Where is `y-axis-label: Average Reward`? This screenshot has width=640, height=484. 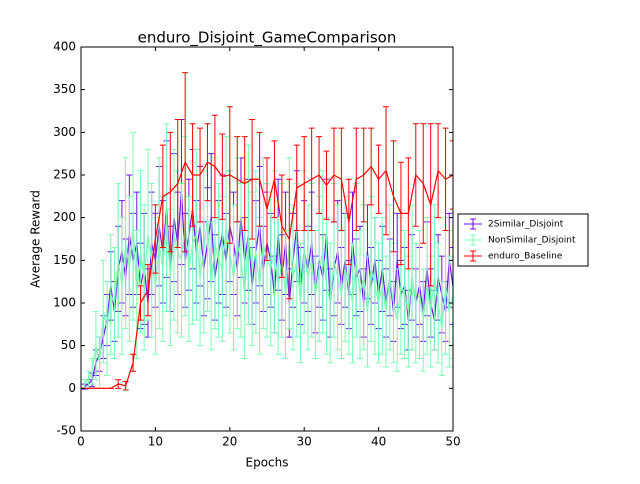
y-axis-label: Average Reward is located at coordinates (36, 239).